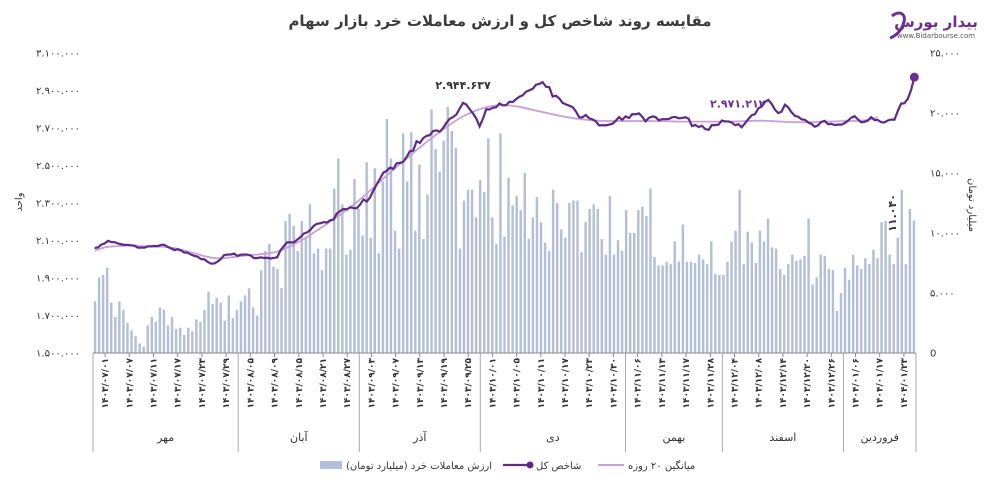 This screenshot has height=484, width=1000. What do you see at coordinates (914, 77) in the screenshot?
I see `index-end-marker` at bounding box center [914, 77].